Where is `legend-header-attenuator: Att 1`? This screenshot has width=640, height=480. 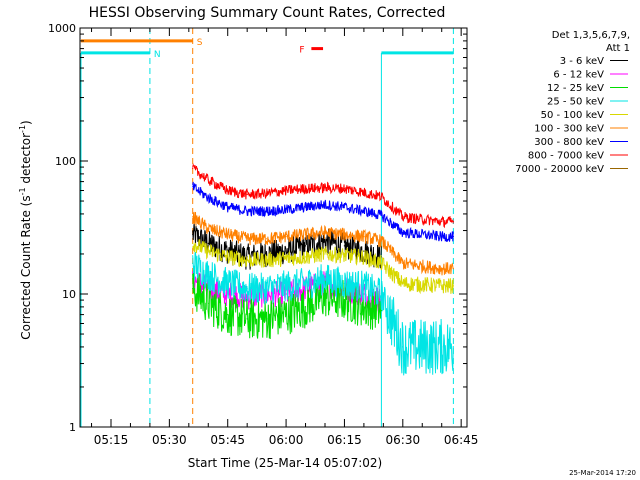
legend-header-attenuator: Att 1 is located at coordinates (618, 48).